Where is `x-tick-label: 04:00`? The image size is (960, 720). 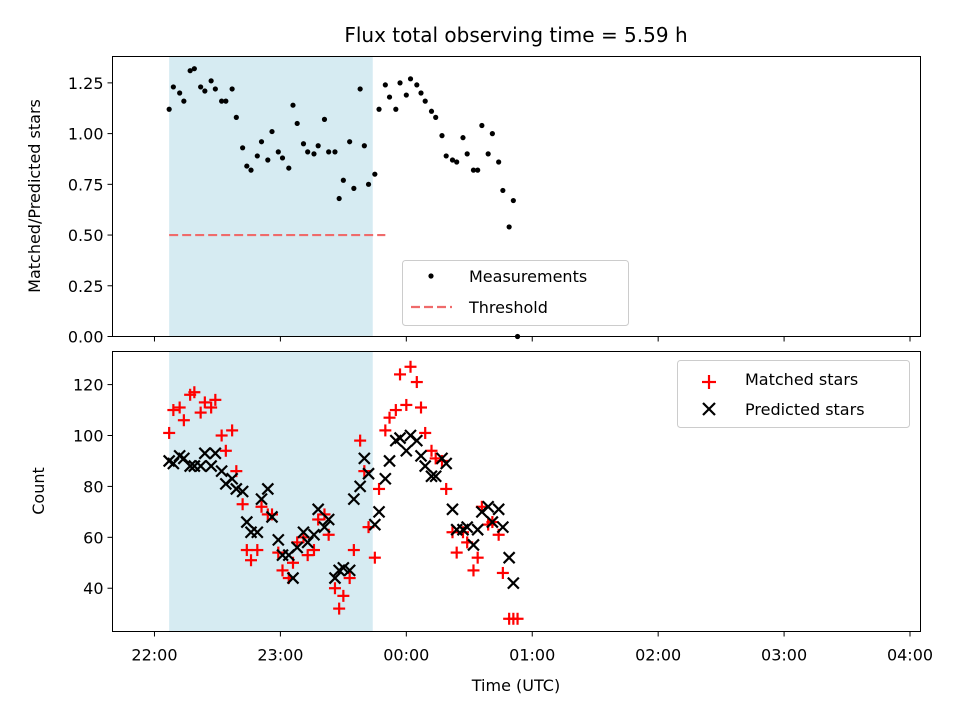 x-tick-label: 04:00 is located at coordinates (910, 655).